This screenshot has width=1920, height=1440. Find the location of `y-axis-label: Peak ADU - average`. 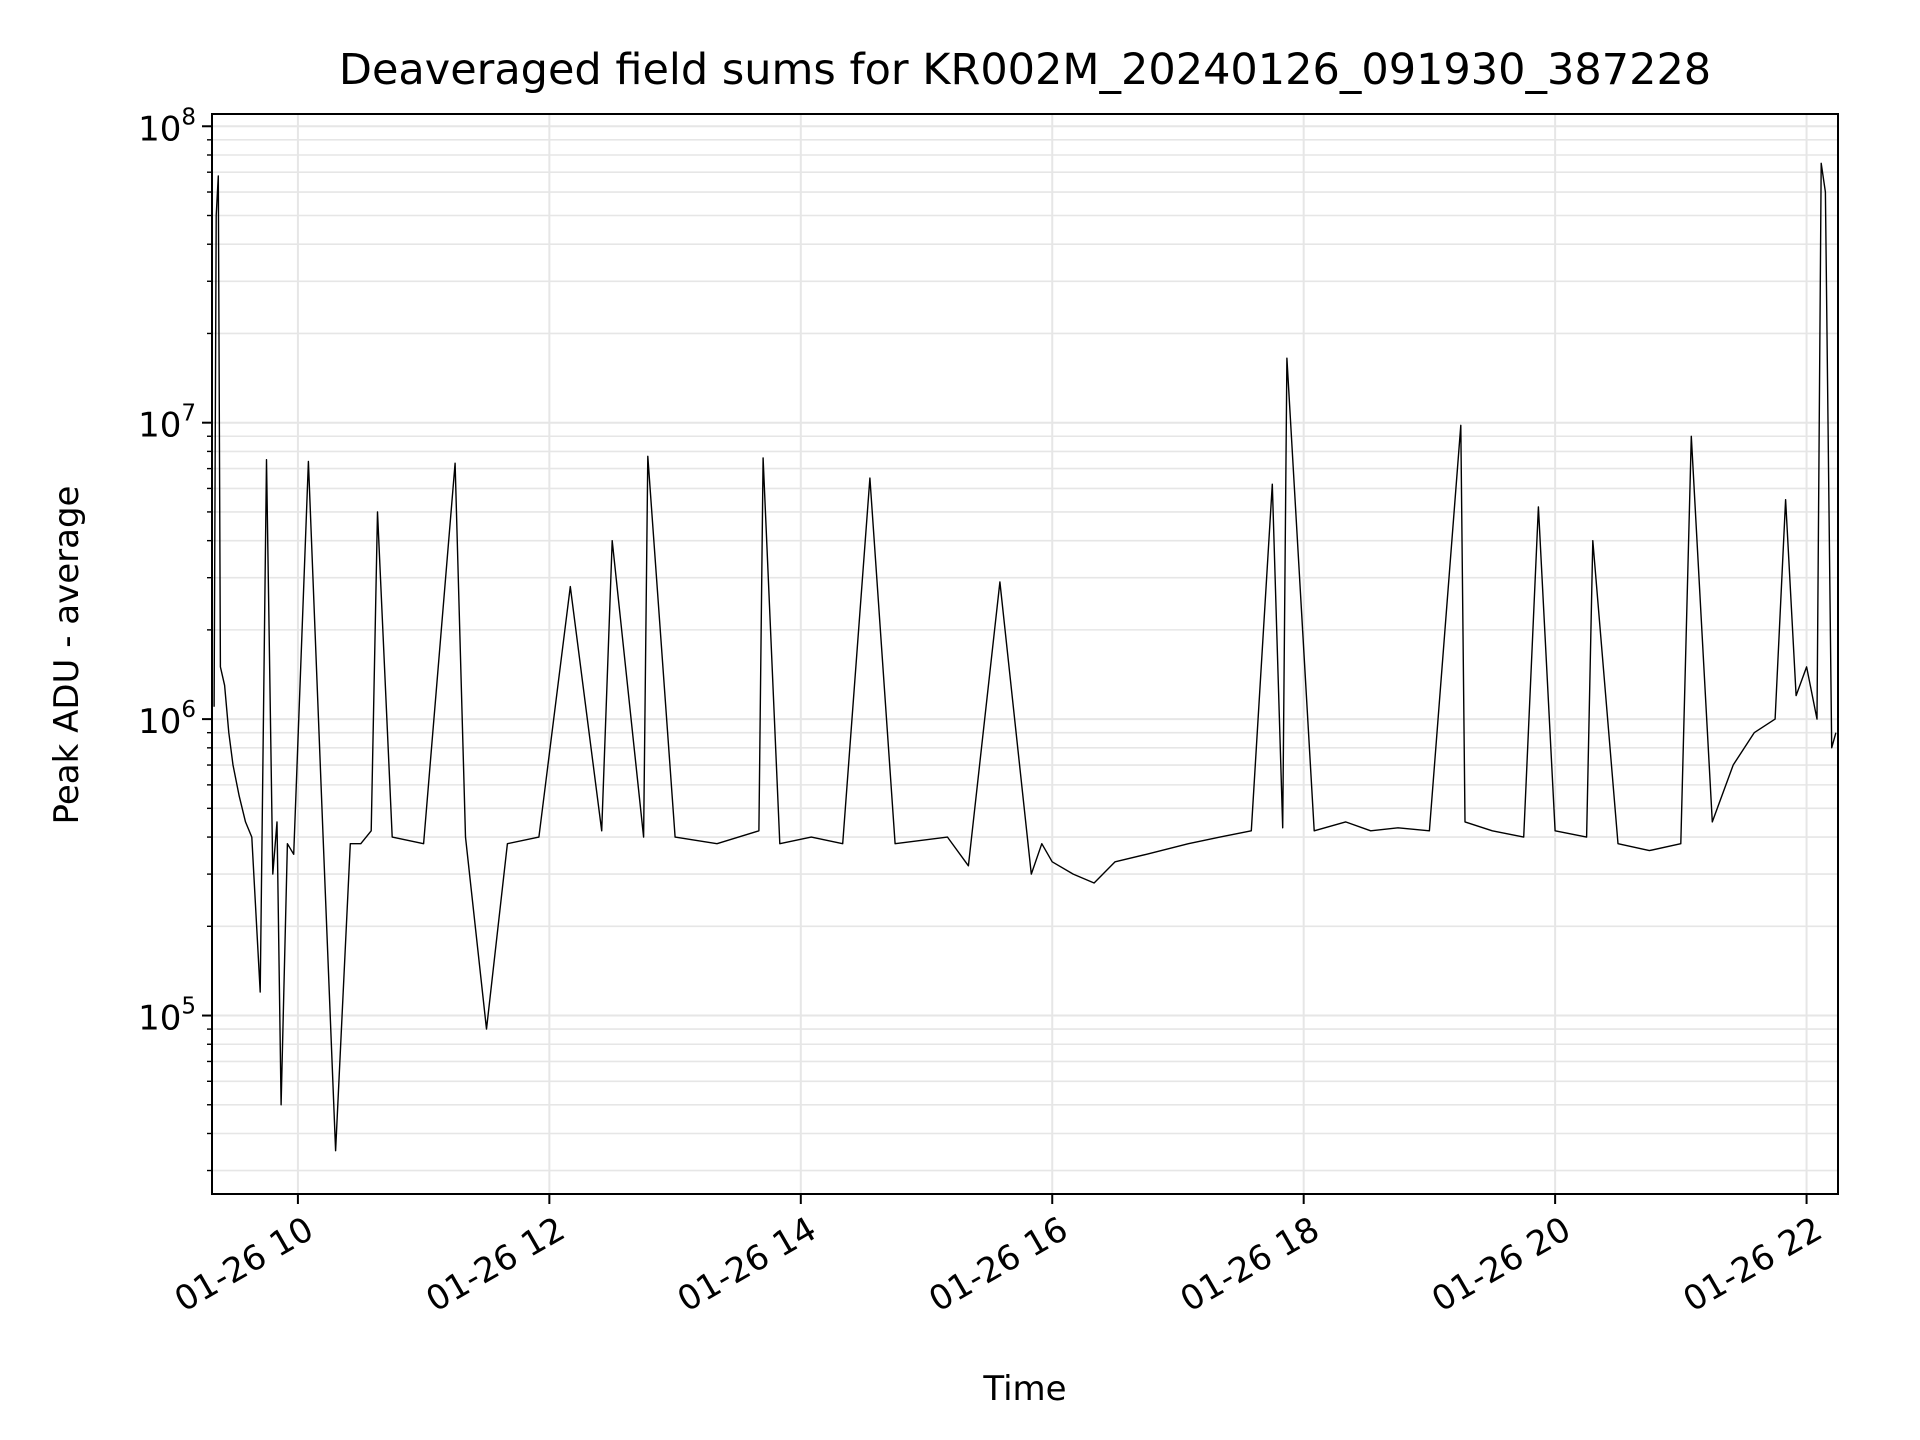

y-axis-label: Peak ADU - average is located at coordinates (67, 655).